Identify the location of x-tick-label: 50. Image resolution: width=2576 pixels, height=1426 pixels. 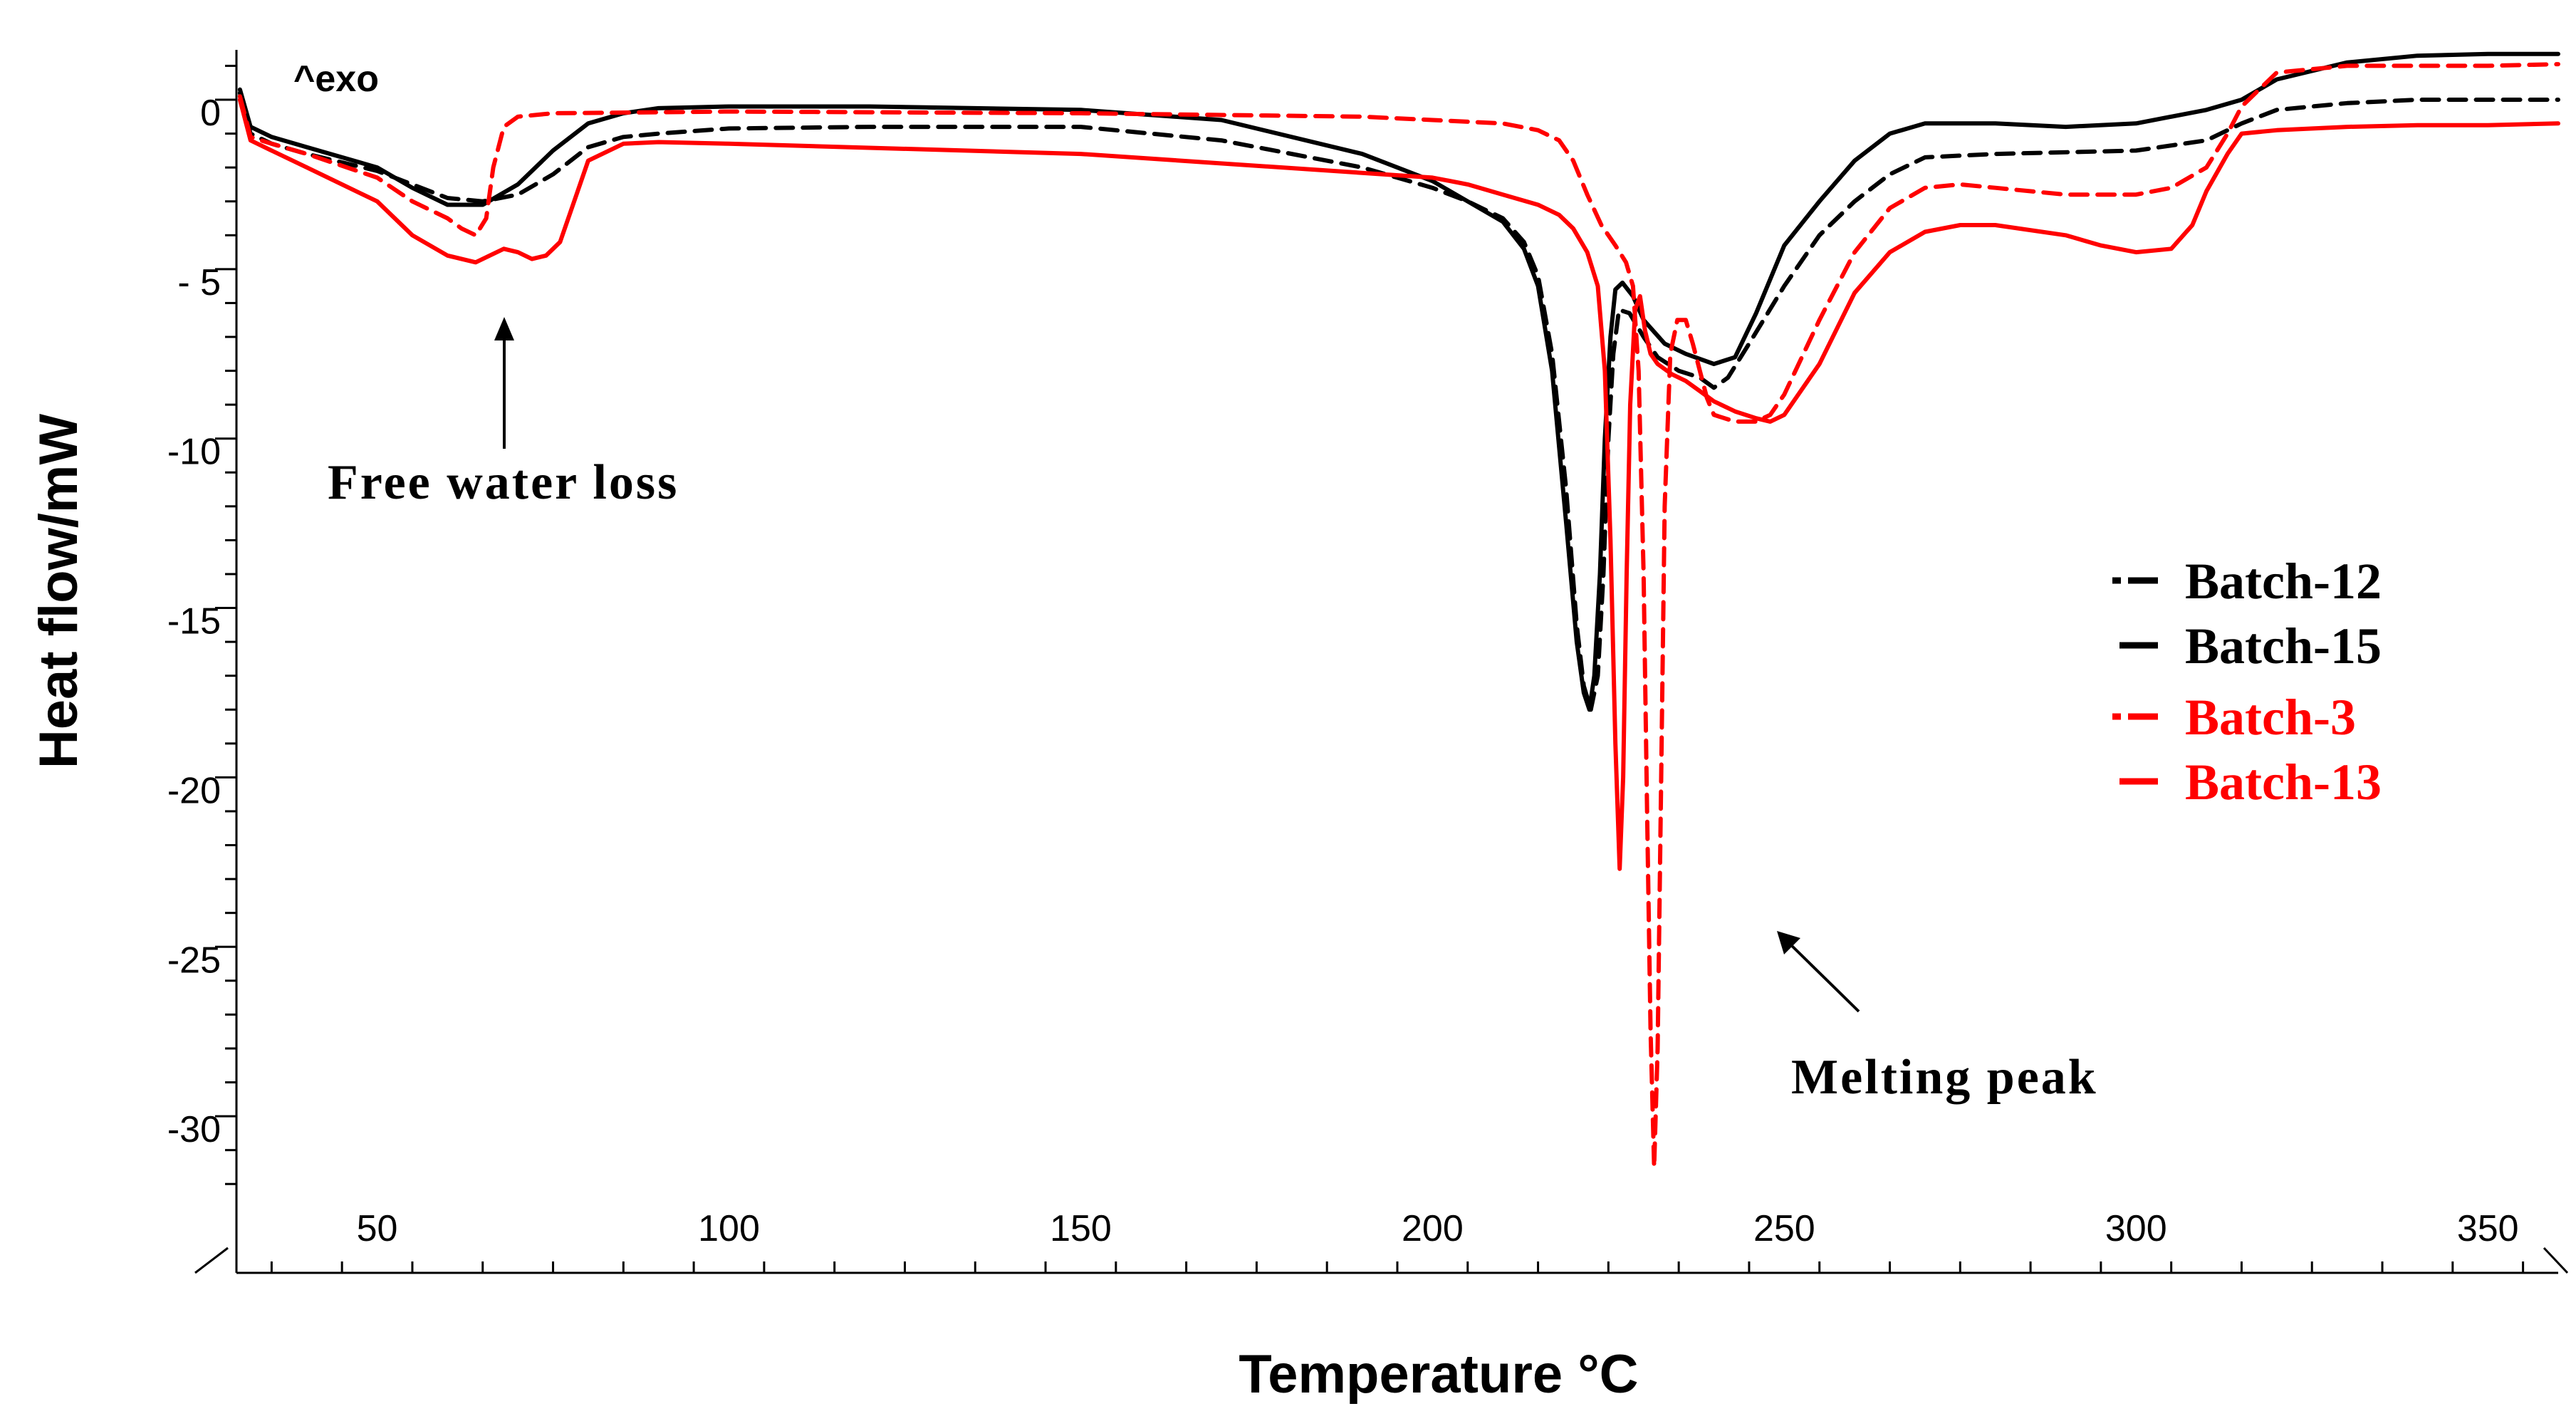
(377, 1228).